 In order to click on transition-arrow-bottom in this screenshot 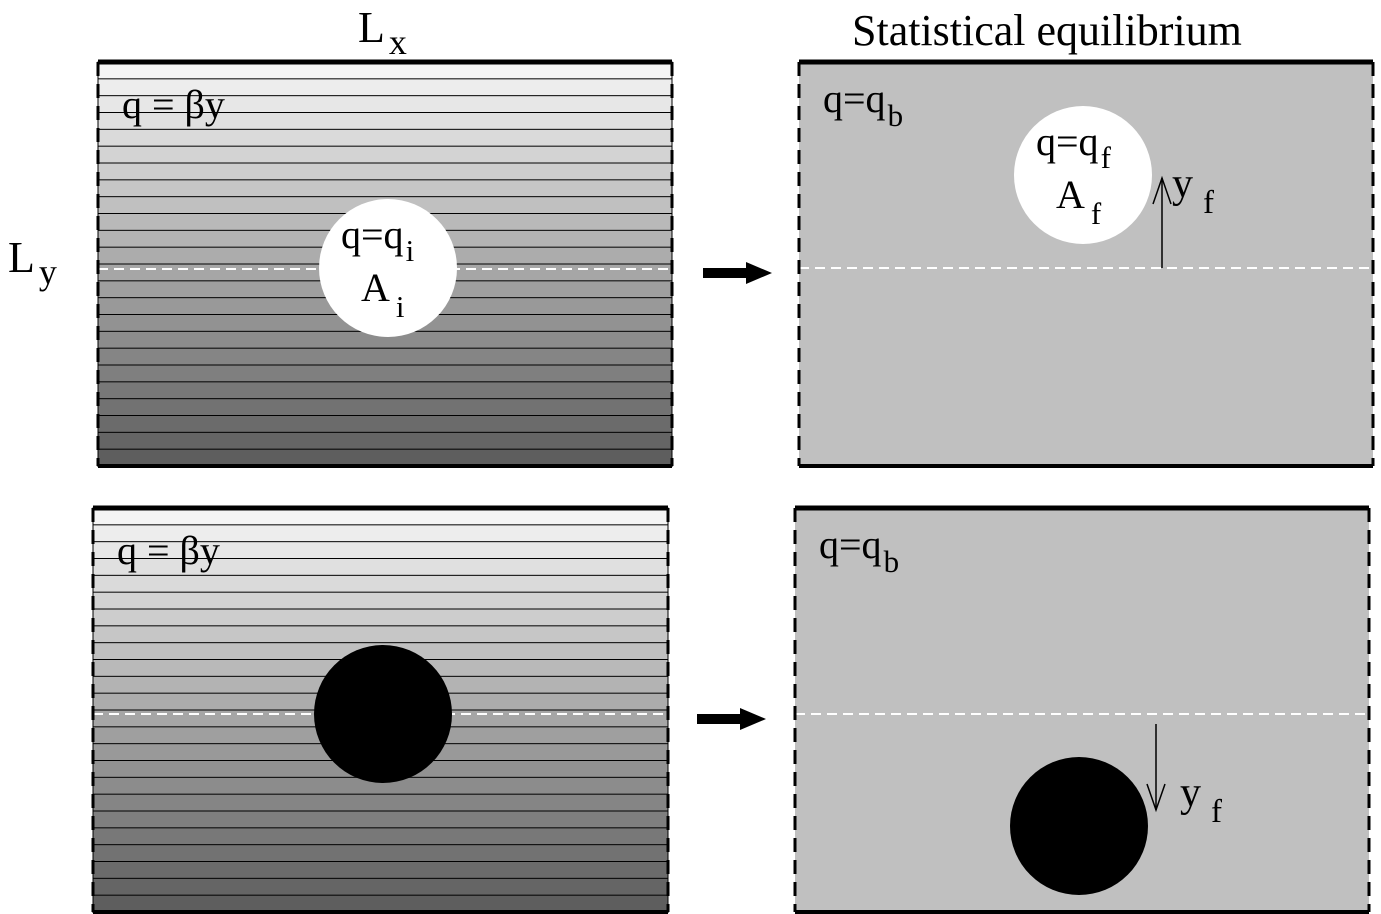, I will do `click(731, 719)`.